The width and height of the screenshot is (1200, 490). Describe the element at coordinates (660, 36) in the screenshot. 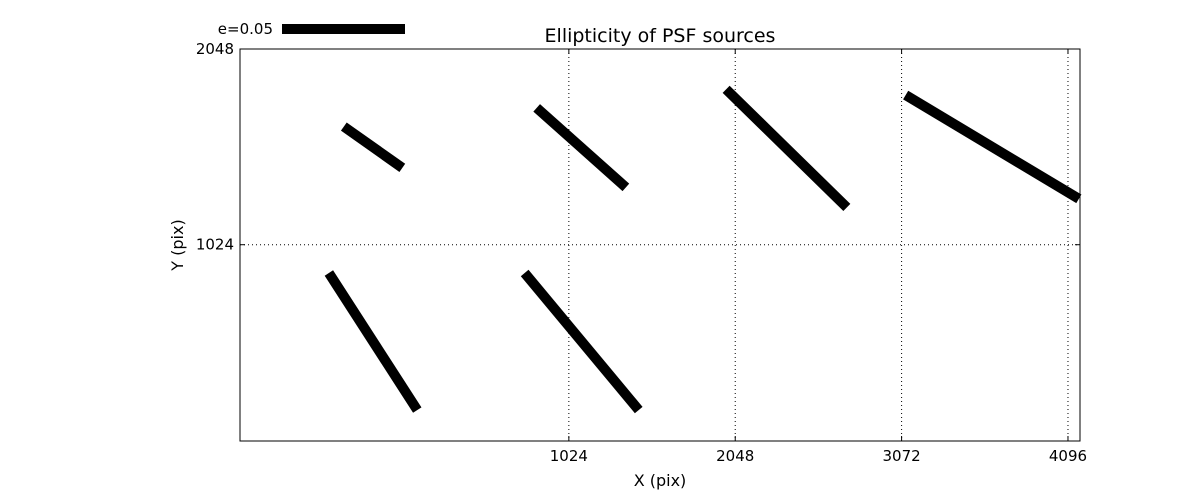

I see `chart-title: Ellipticity of PSF sources` at that location.